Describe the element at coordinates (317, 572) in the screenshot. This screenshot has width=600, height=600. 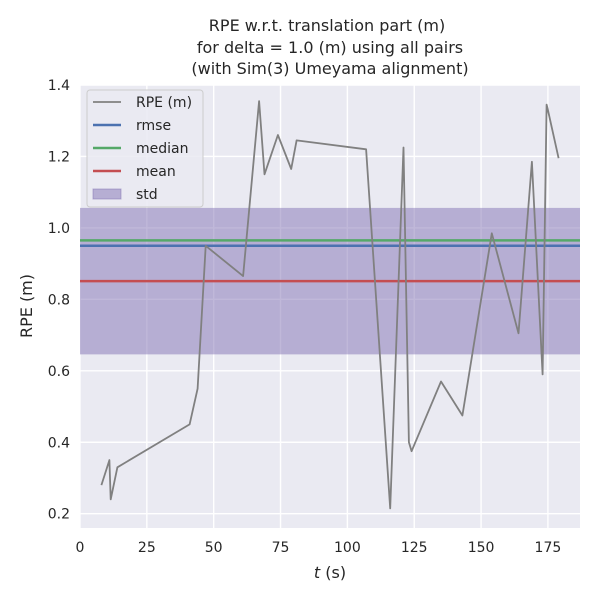
I see `x-axis-label-symbol: t` at that location.